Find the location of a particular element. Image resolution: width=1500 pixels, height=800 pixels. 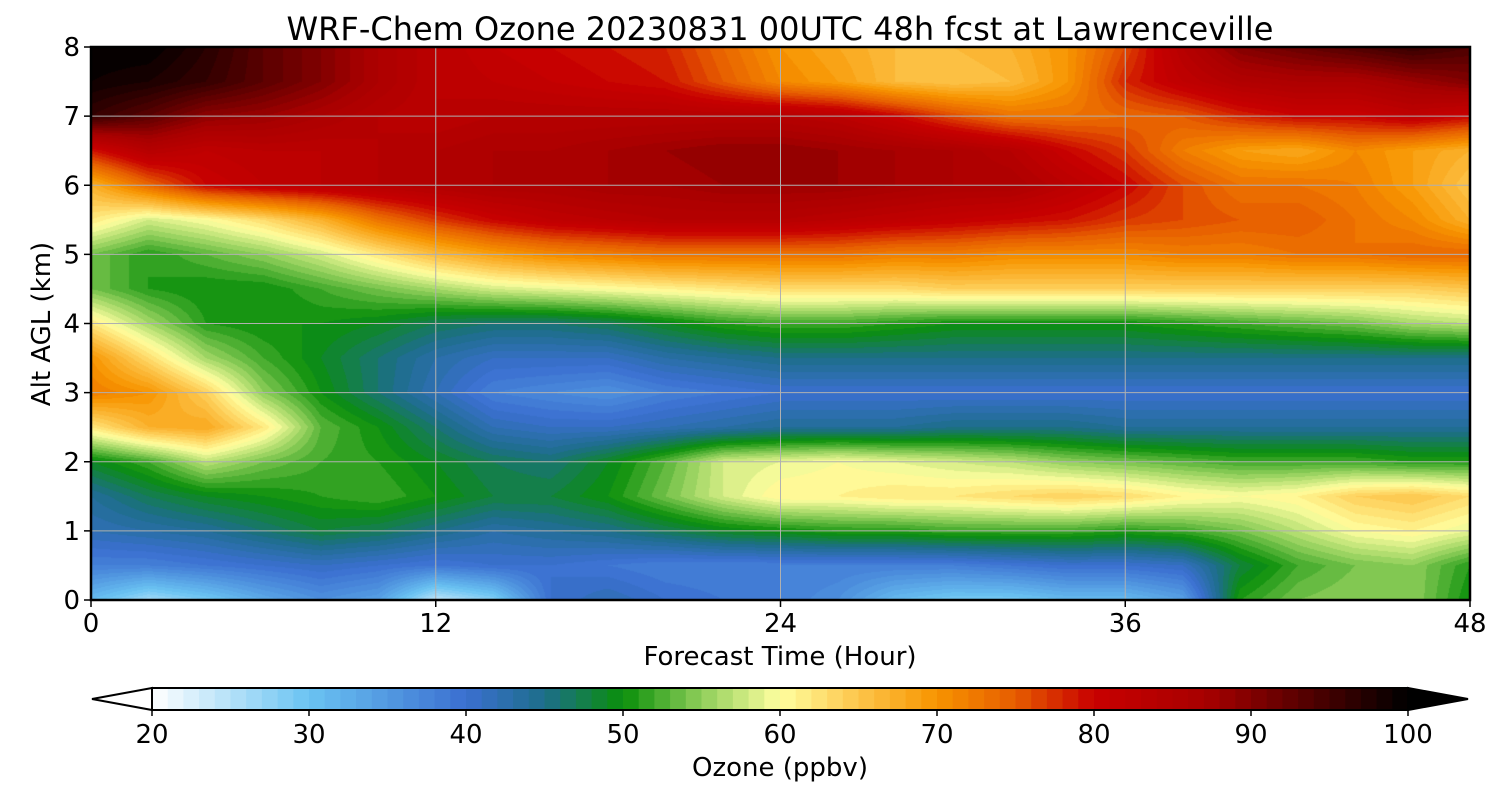

colorbar-segments is located at coordinates (780, 699).